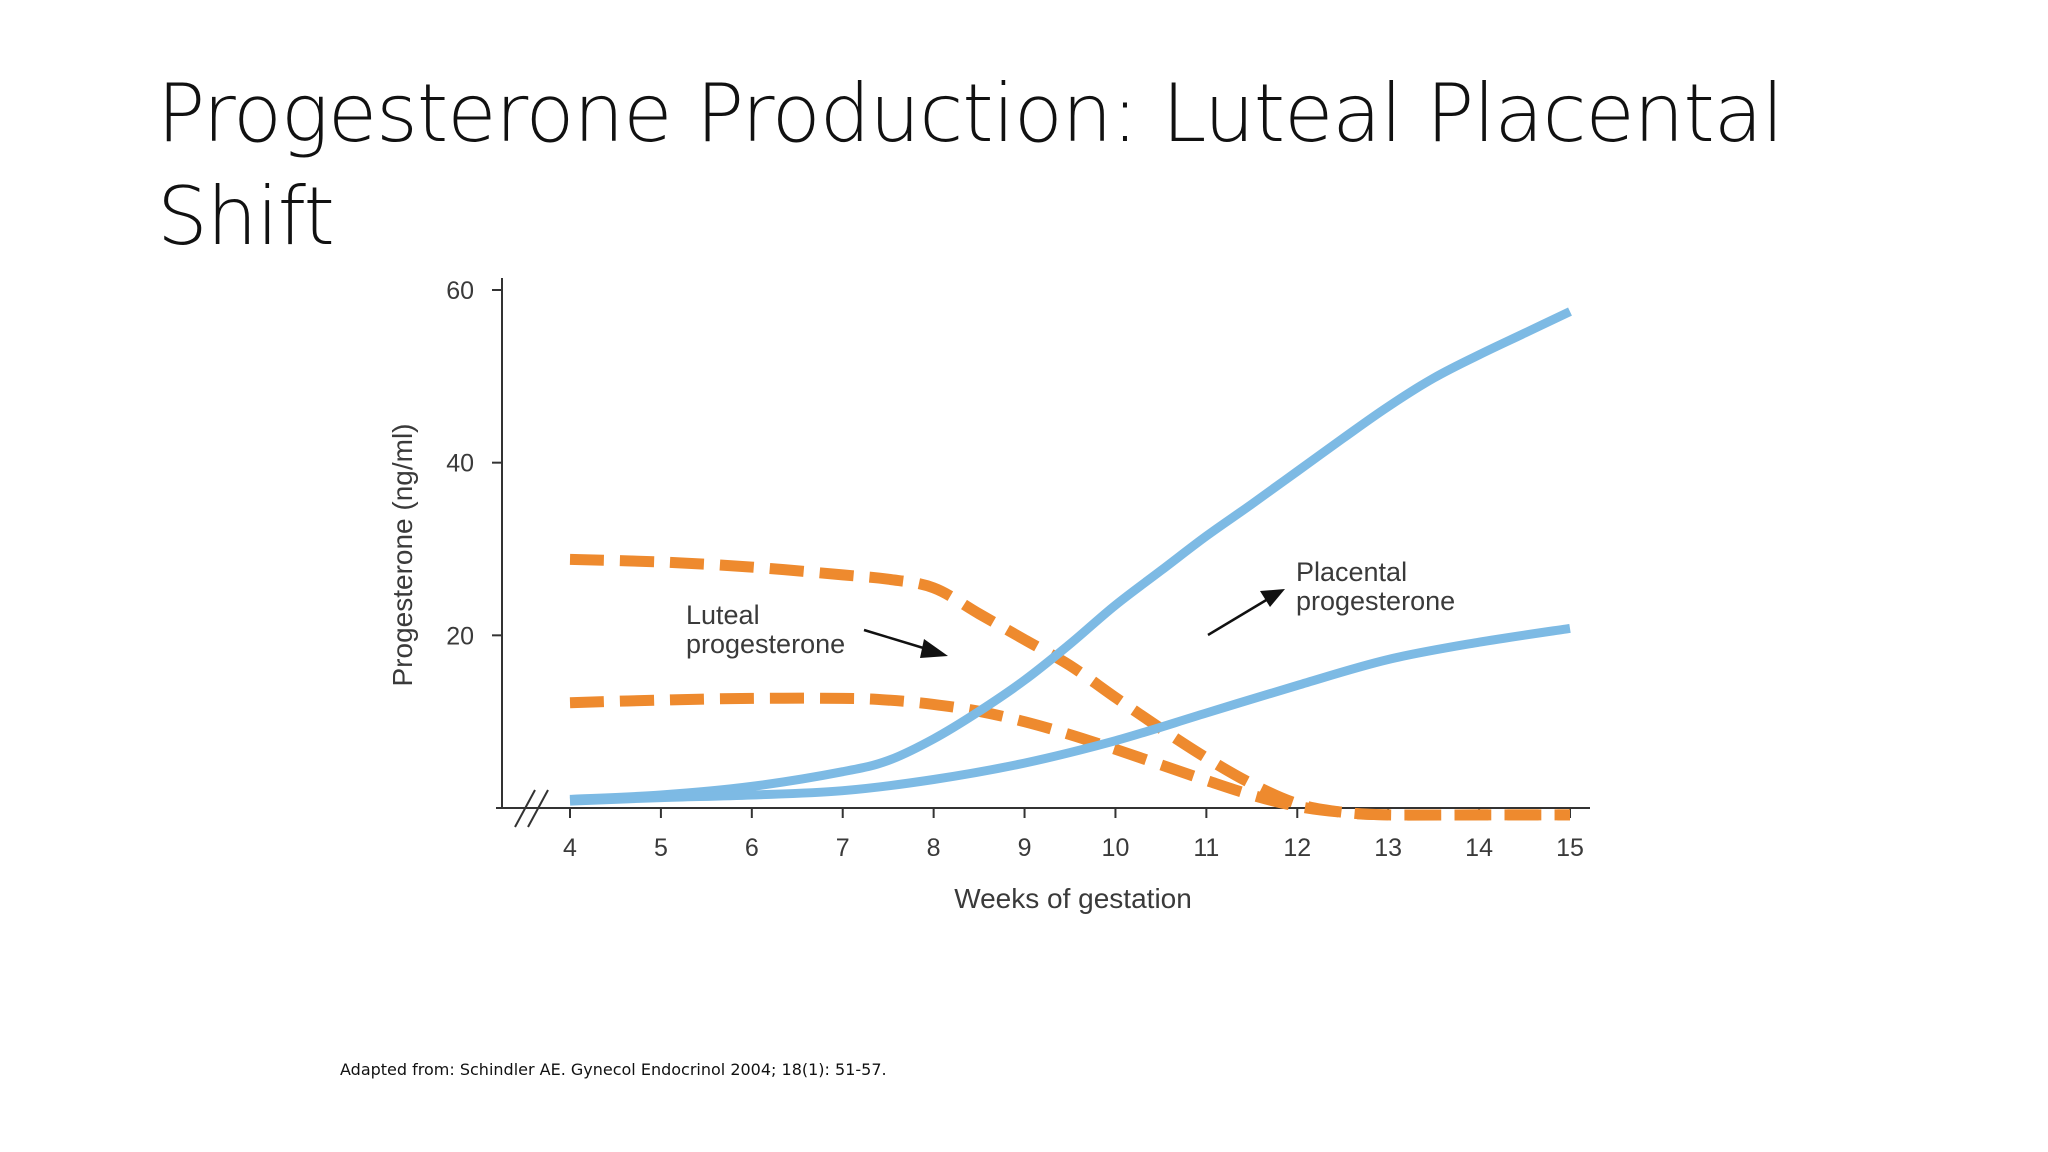 The height and width of the screenshot is (1152, 2048). I want to click on y-tick-label: 20, so click(460, 636).